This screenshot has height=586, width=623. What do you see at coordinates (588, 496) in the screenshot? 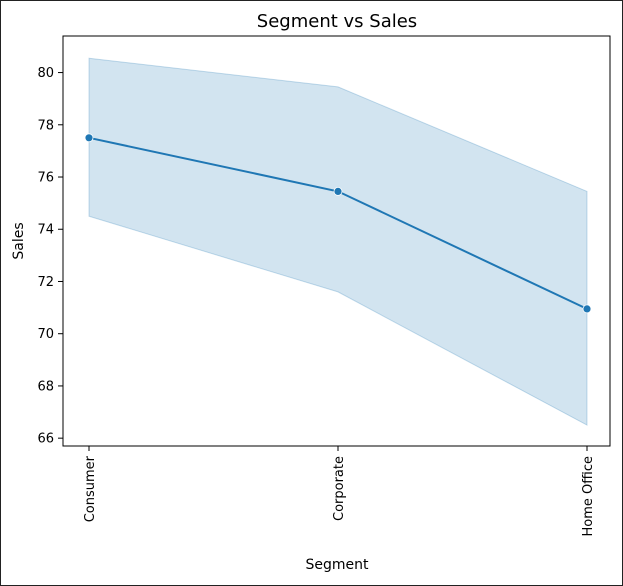
I see `x-tick-label: Home Office` at bounding box center [588, 496].